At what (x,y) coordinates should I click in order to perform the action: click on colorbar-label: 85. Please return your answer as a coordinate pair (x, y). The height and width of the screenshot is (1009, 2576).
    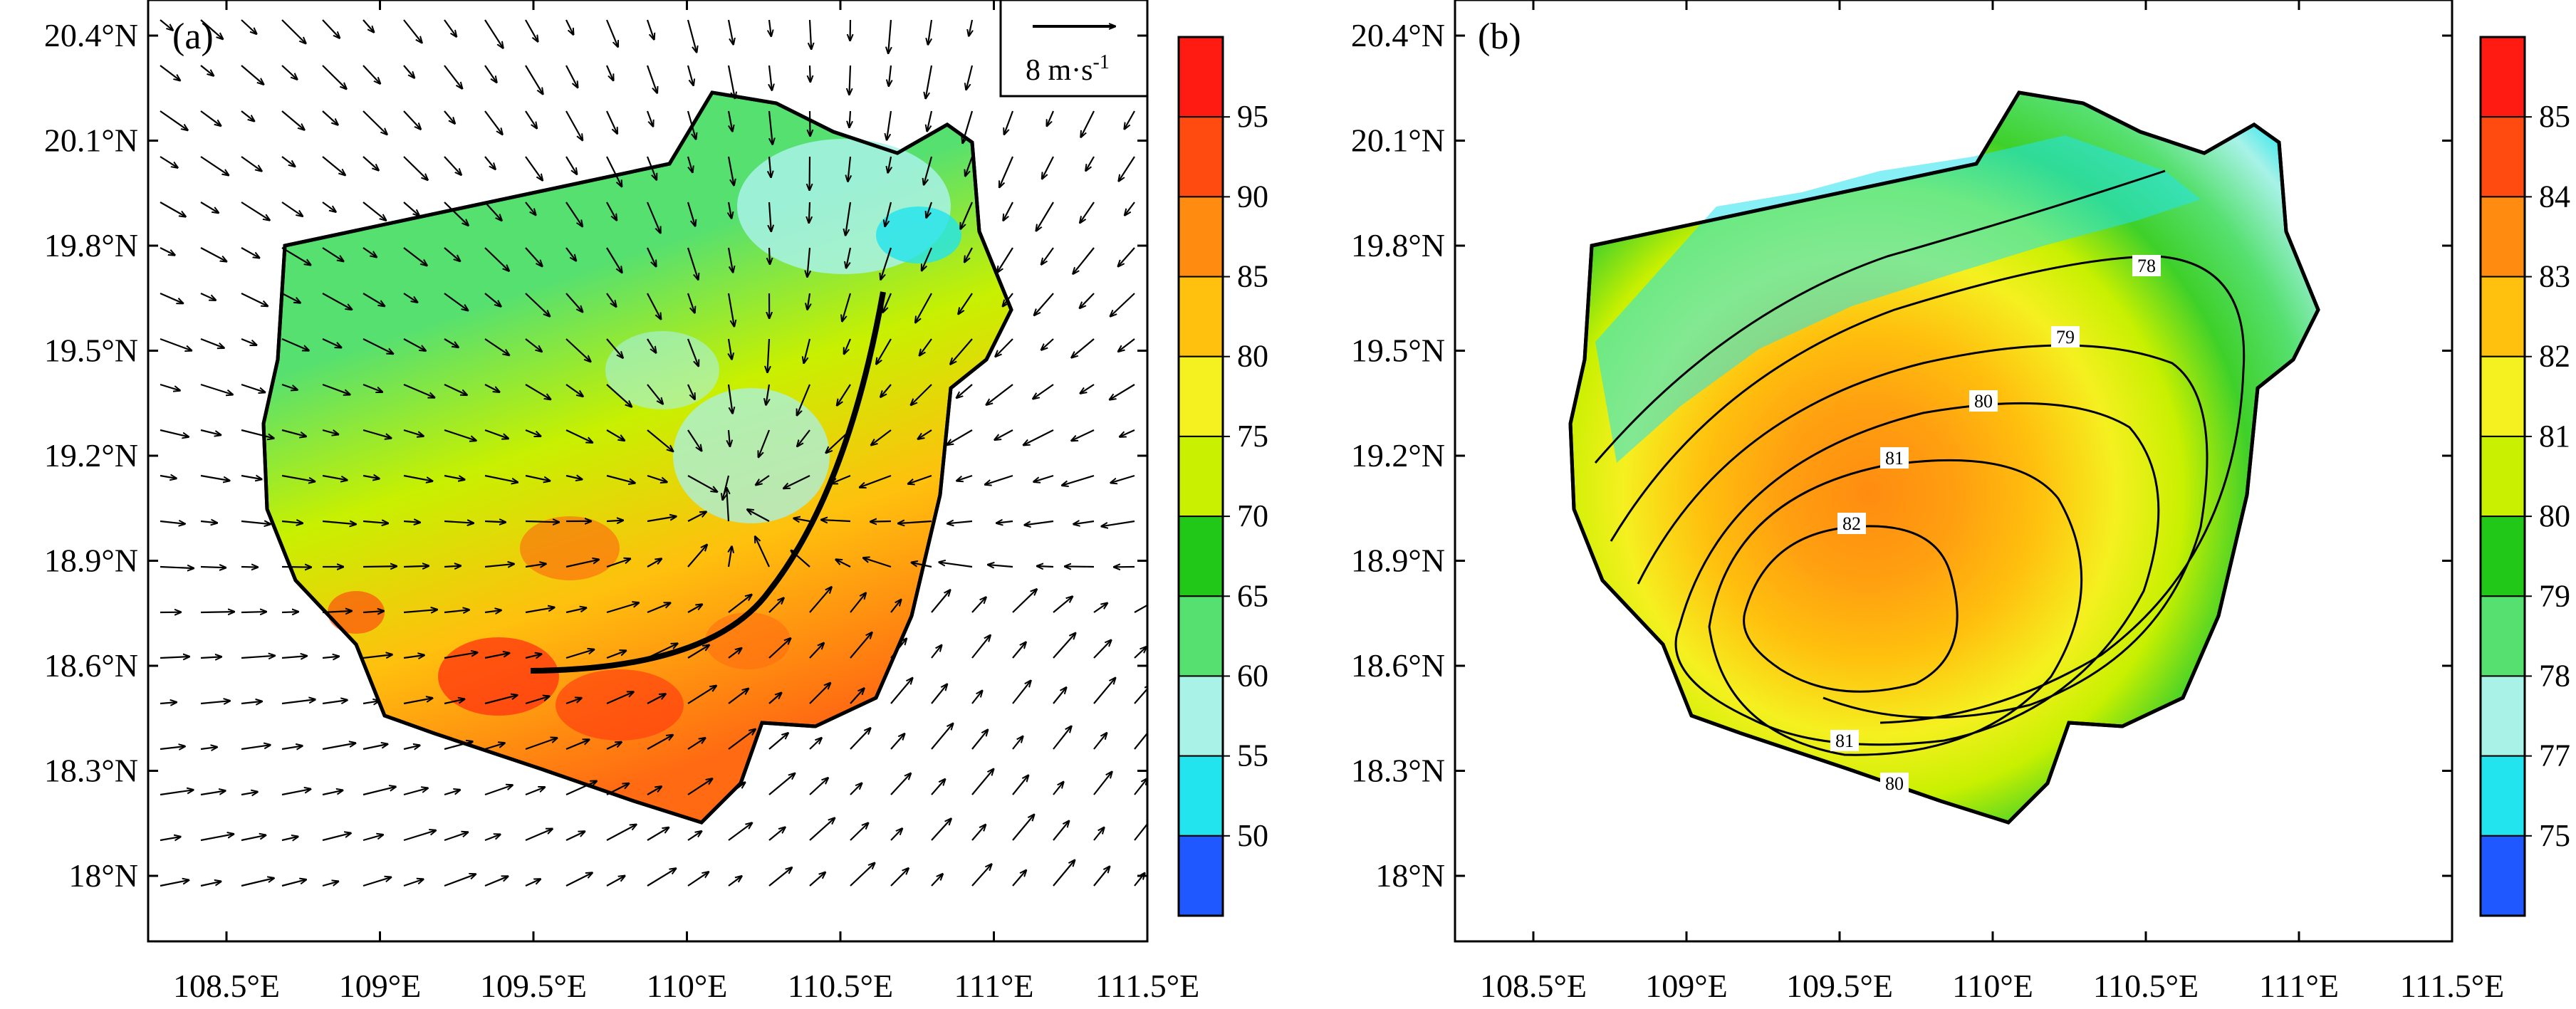
    Looking at the image, I should click on (2554, 116).